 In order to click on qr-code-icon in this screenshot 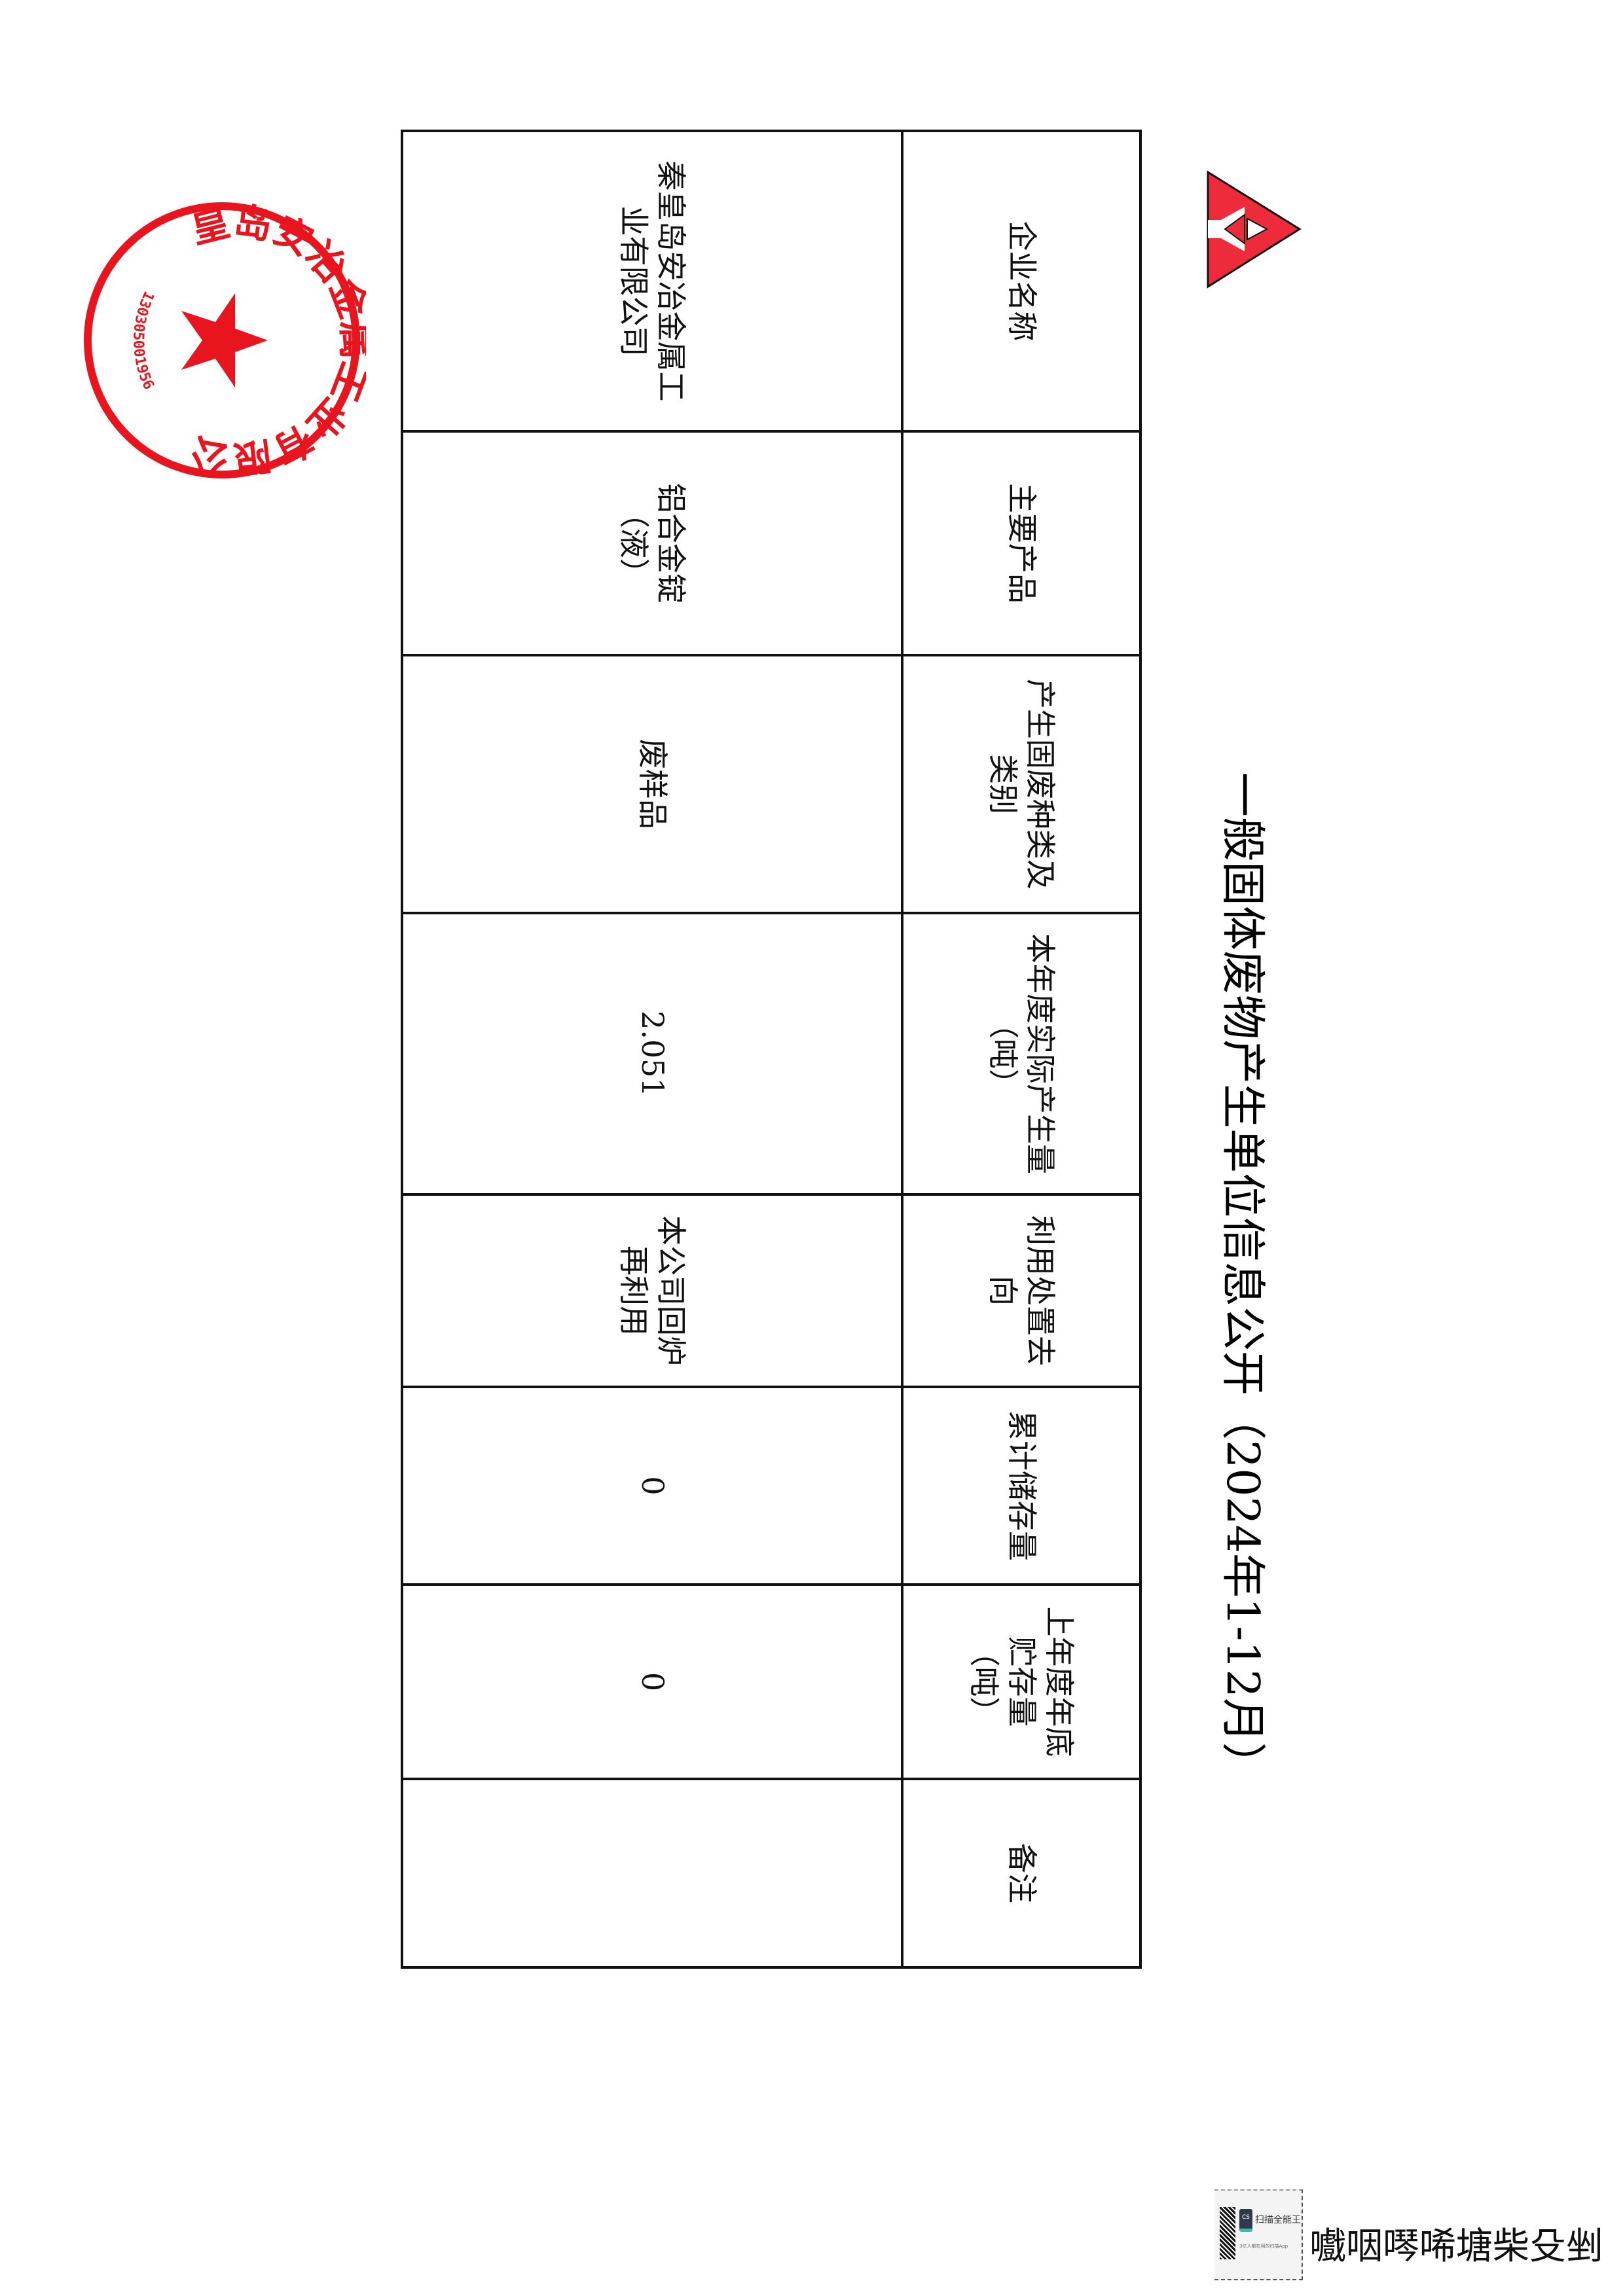, I will do `click(1227, 2233)`.